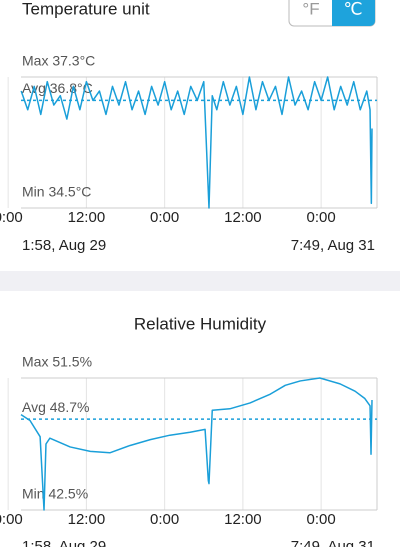  I want to click on separator, so click(200, 281).